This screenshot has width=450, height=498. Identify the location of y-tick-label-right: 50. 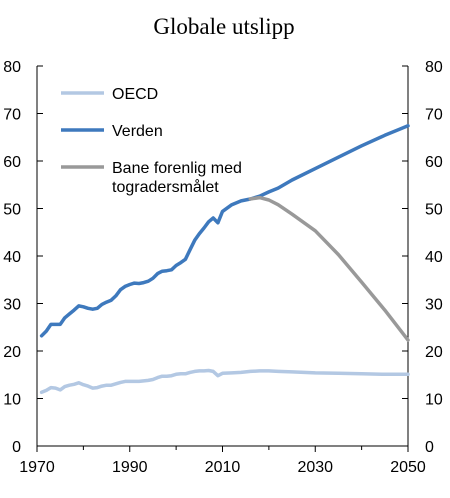
(434, 210).